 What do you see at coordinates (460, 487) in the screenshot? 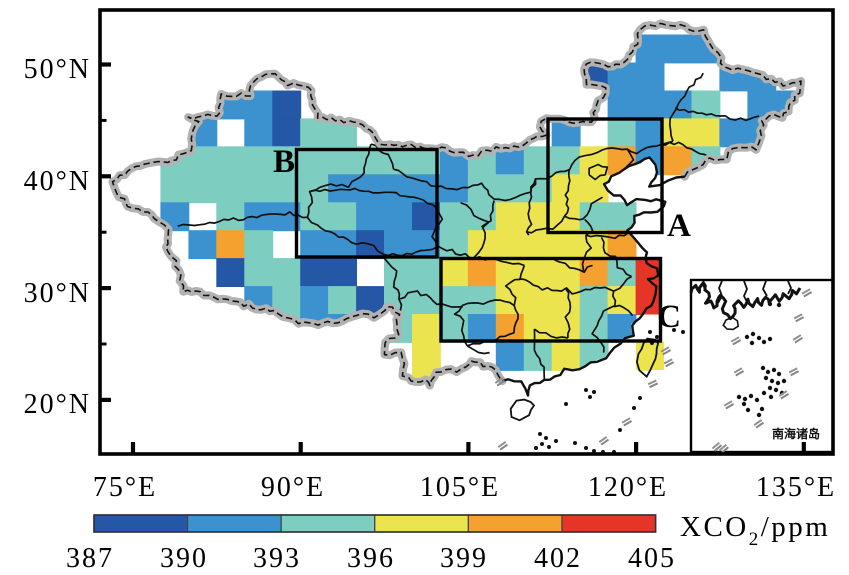
I see `svg-text: 105°E` at bounding box center [460, 487].